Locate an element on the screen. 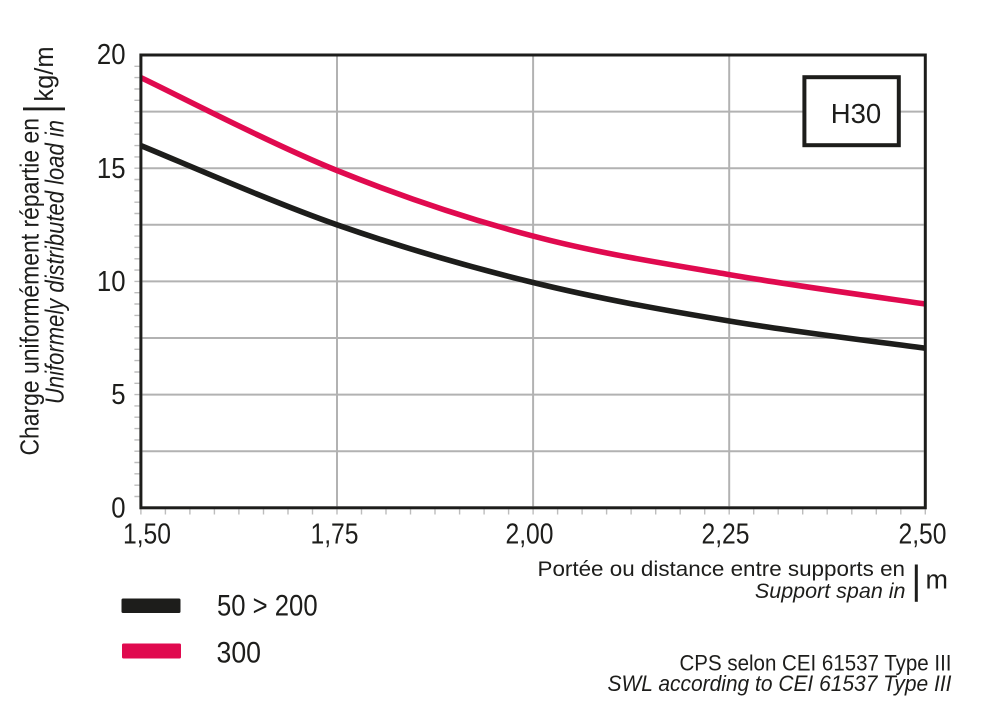 This screenshot has width=1000, height=719. svg-text: 50 > 200 is located at coordinates (267, 606).